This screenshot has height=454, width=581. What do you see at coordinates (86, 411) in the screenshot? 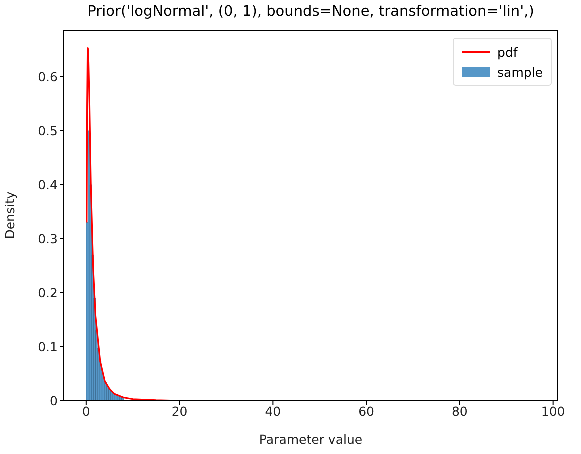
I see `x-tick-label: 0` at bounding box center [86, 411].